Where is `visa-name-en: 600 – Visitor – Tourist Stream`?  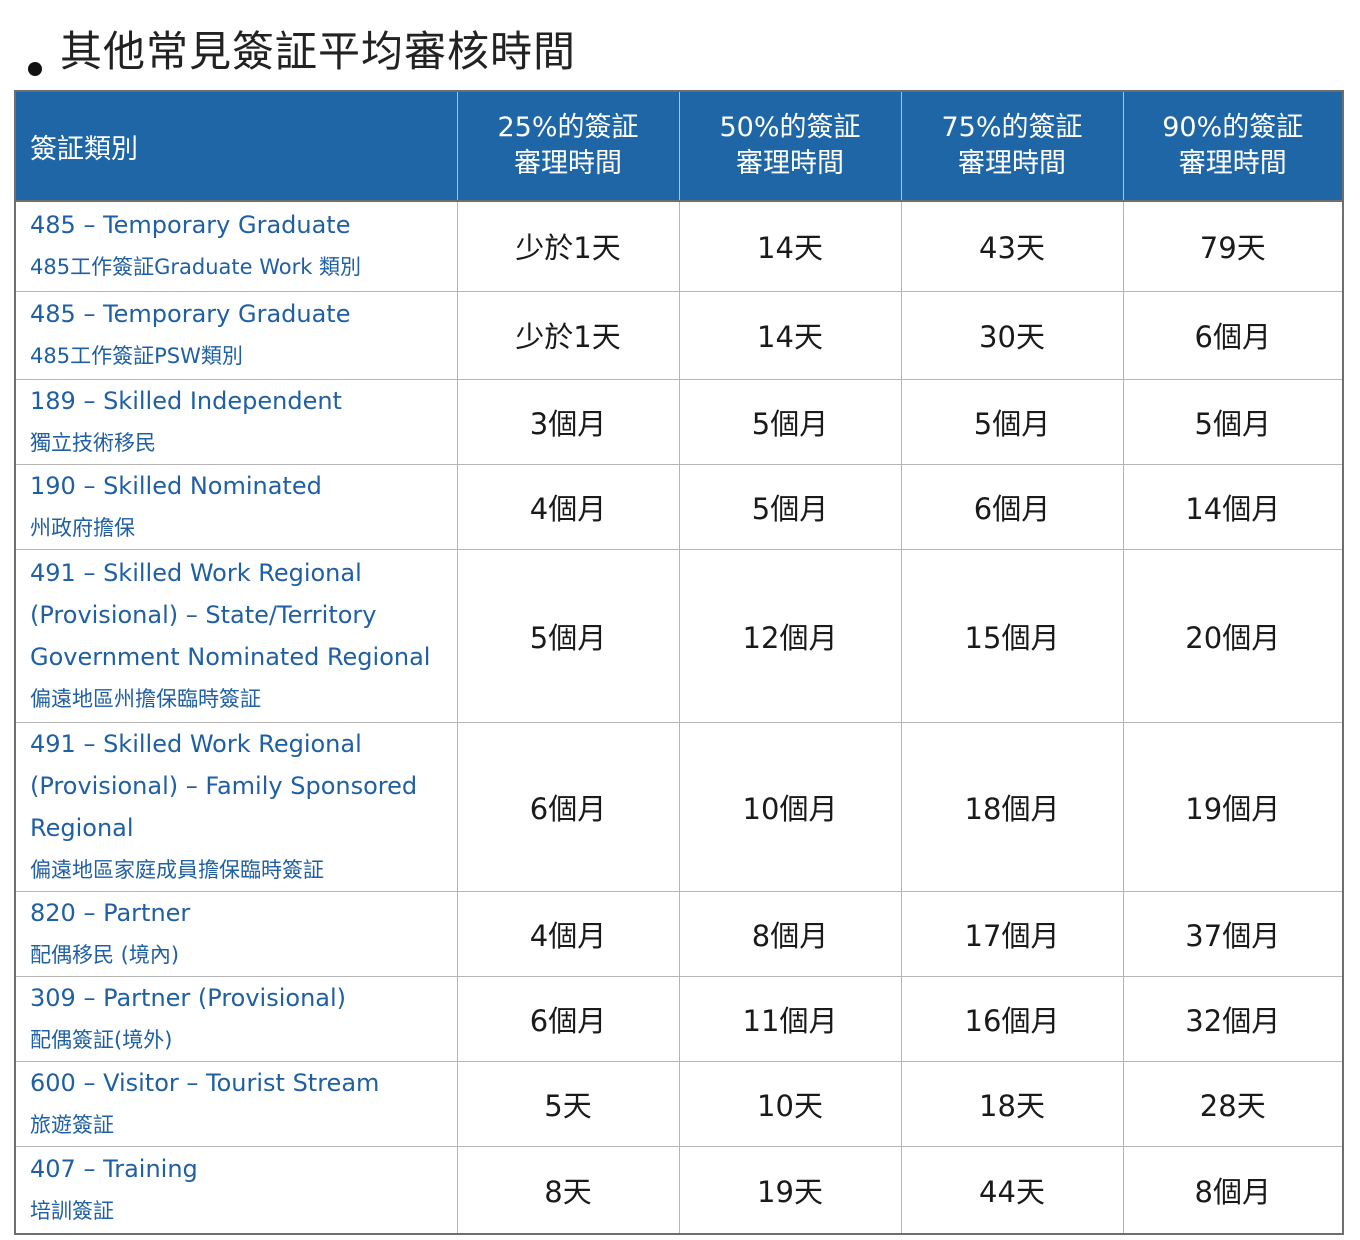
visa-name-en: 600 – Visitor – Tourist Stream is located at coordinates (205, 1082).